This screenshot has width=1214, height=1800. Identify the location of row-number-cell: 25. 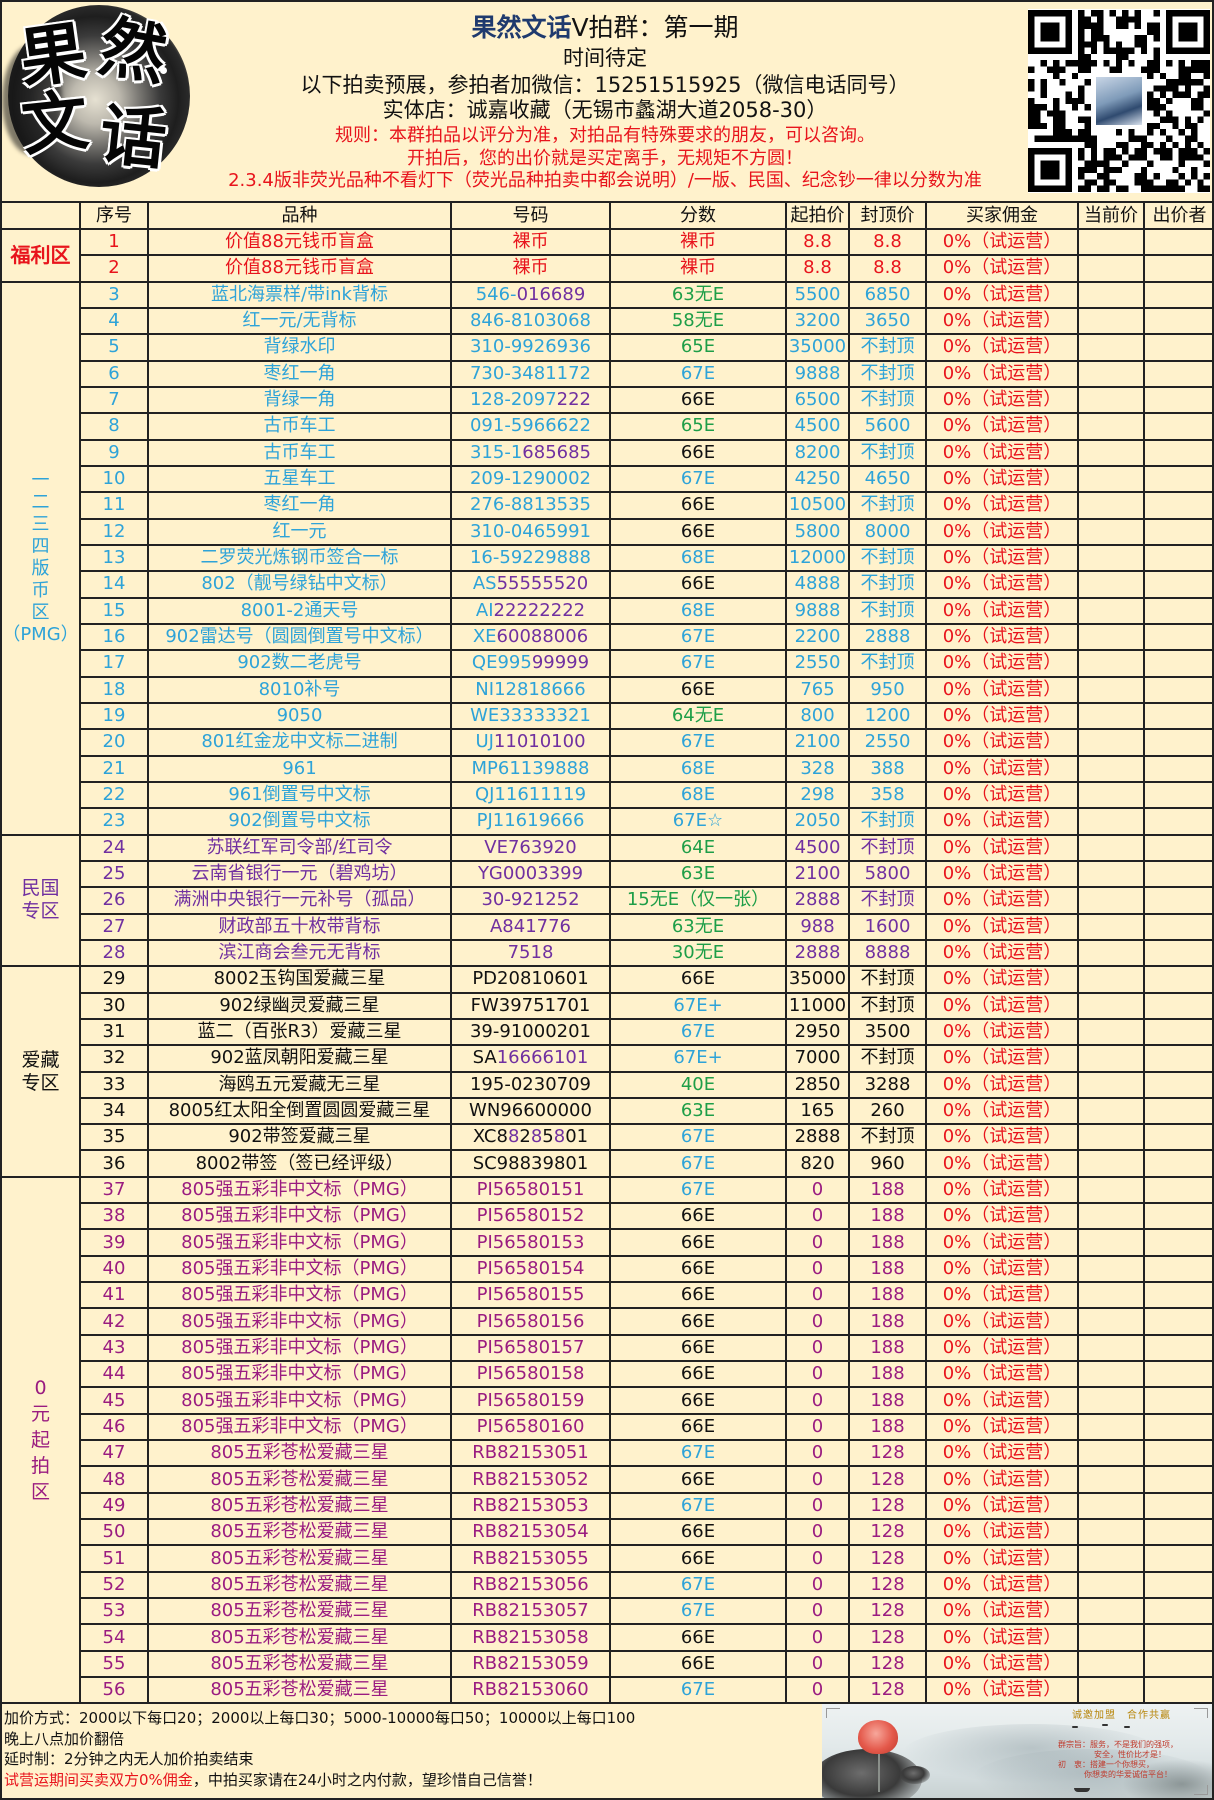
(114, 874).